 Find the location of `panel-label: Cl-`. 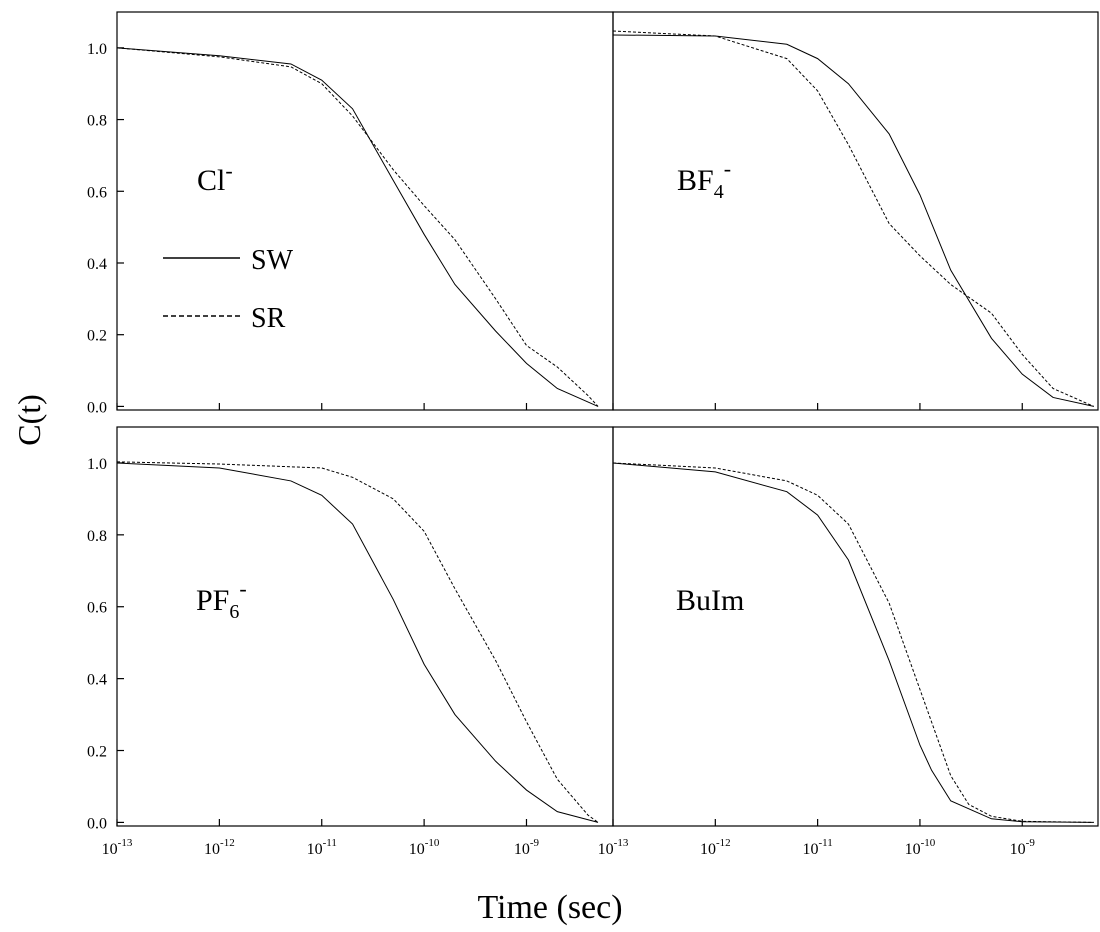

panel-label: Cl- is located at coordinates (215, 177).